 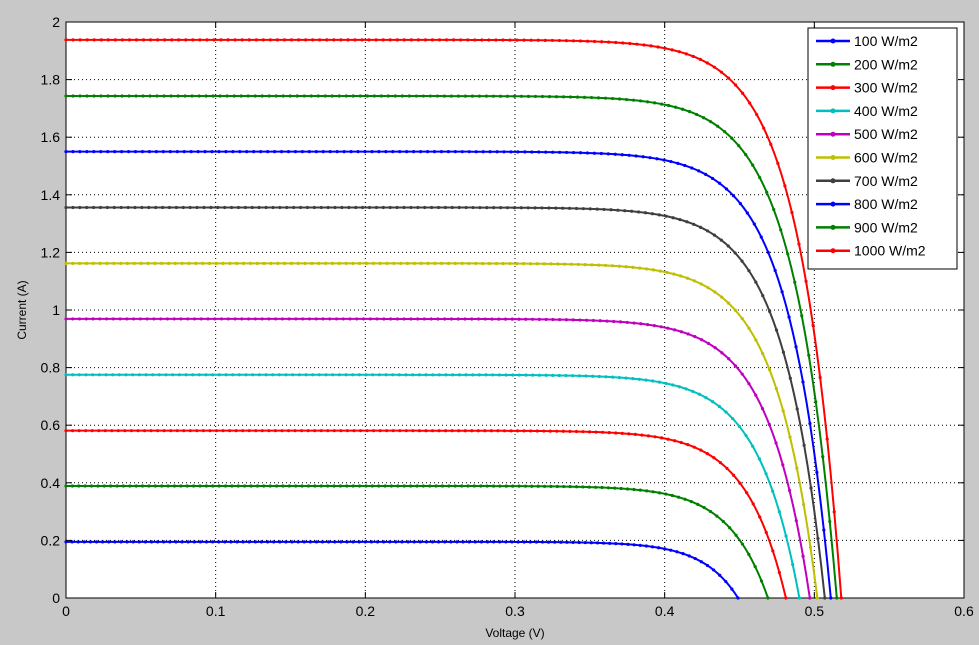 What do you see at coordinates (51, 252) in the screenshot?
I see `y-tick-label: 1.2` at bounding box center [51, 252].